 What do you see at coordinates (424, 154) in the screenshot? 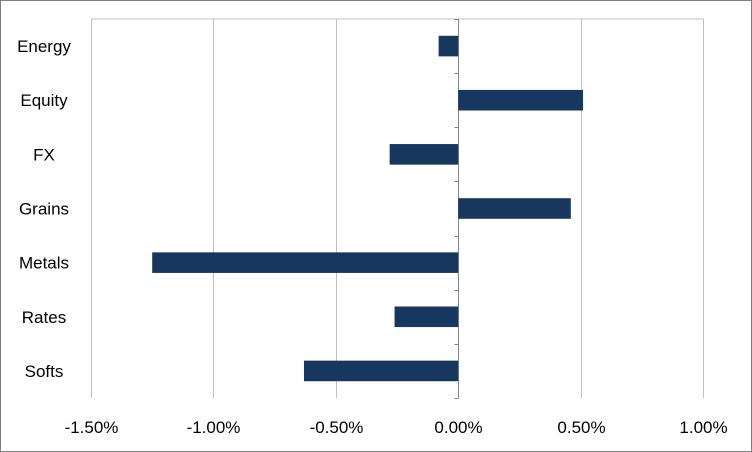
I see `bar-fx` at bounding box center [424, 154].